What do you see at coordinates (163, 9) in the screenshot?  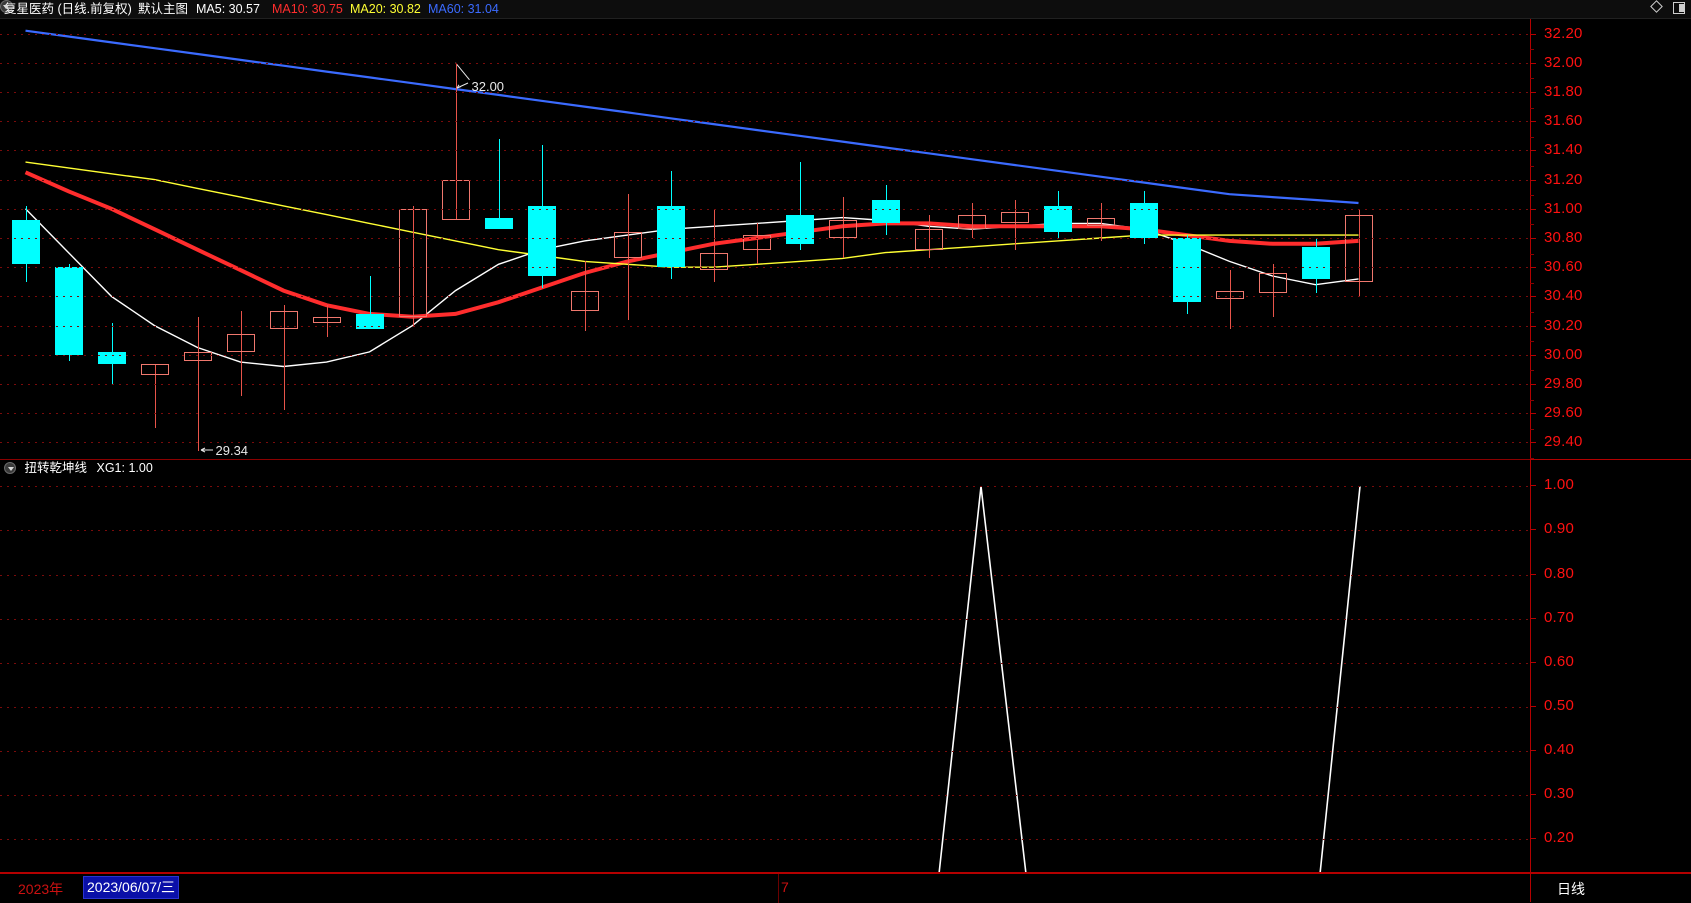 I see `main-scheme-label: 默认主图` at bounding box center [163, 9].